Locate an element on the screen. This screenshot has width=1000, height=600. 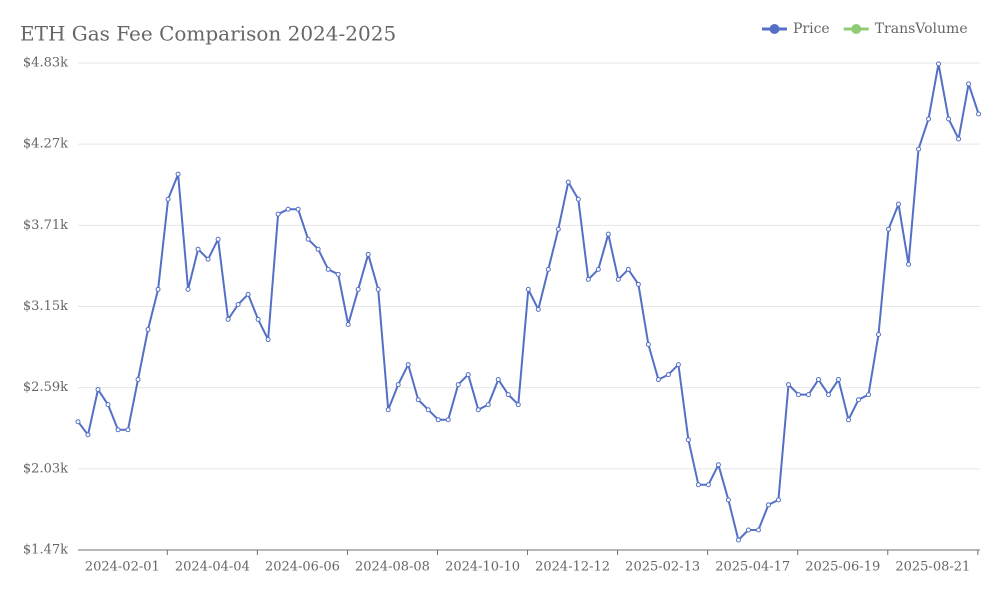
y-tick-label: $2.59k is located at coordinates (45, 387).